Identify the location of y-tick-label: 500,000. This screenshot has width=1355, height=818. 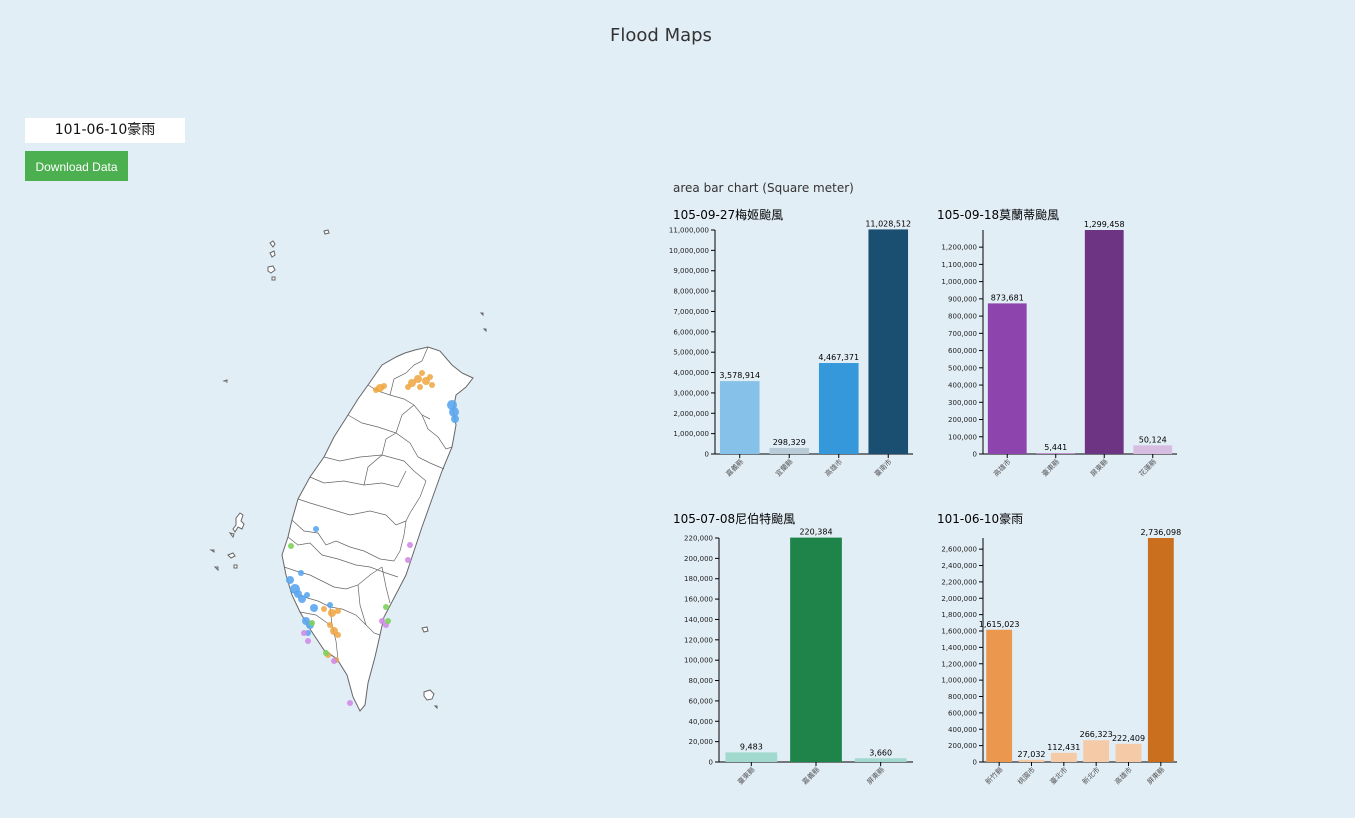
(962, 368).